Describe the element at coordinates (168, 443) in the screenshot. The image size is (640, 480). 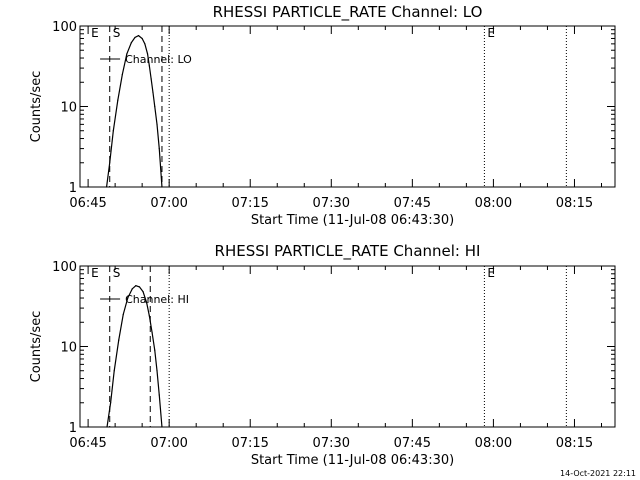
I see `chart-hi-xtick-label: 07:00` at that location.